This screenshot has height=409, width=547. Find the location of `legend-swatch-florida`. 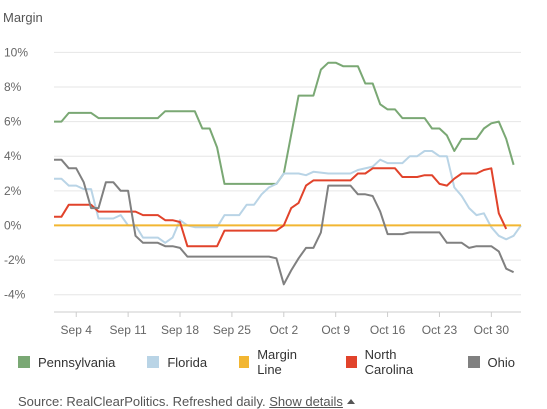

legend-swatch-florida is located at coordinates (153, 362).